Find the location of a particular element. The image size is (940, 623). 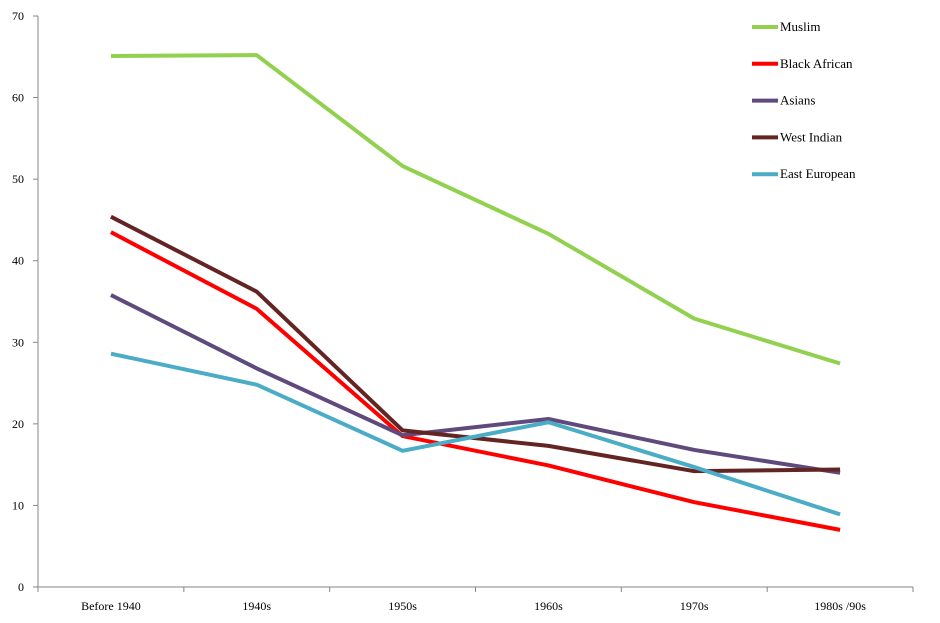

legend-label: Muslim is located at coordinates (800, 26).